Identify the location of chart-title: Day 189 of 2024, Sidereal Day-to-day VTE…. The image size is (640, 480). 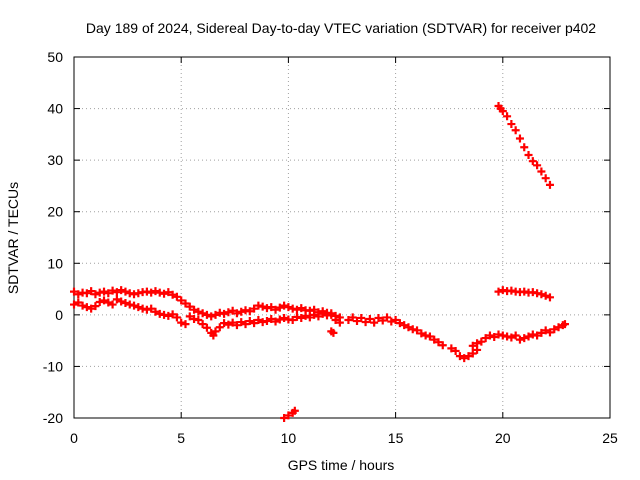
(341, 28).